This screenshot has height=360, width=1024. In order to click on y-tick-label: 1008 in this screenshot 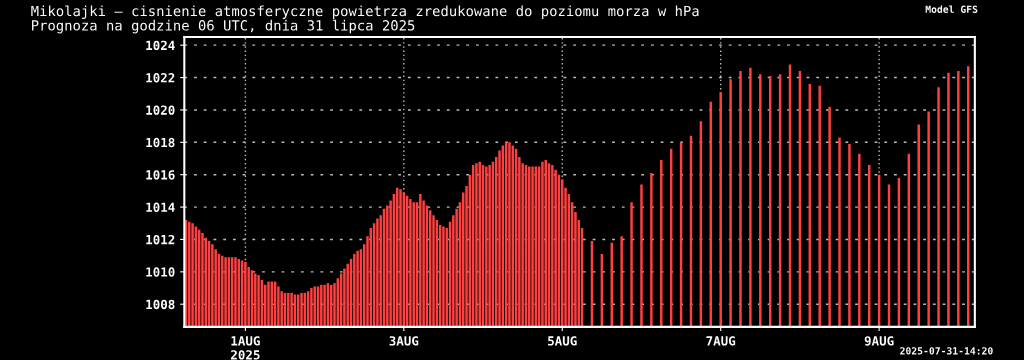, I will do `click(160, 304)`.